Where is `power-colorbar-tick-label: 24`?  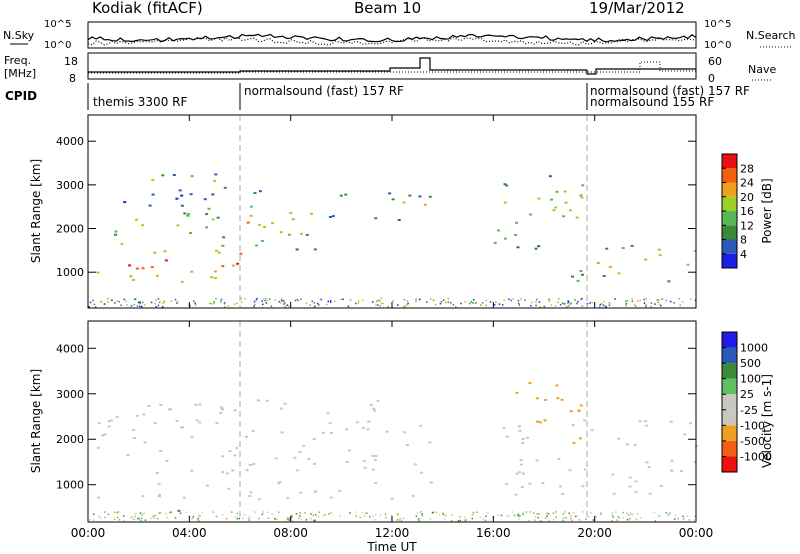 power-colorbar-tick-label: 24 is located at coordinates (747, 183).